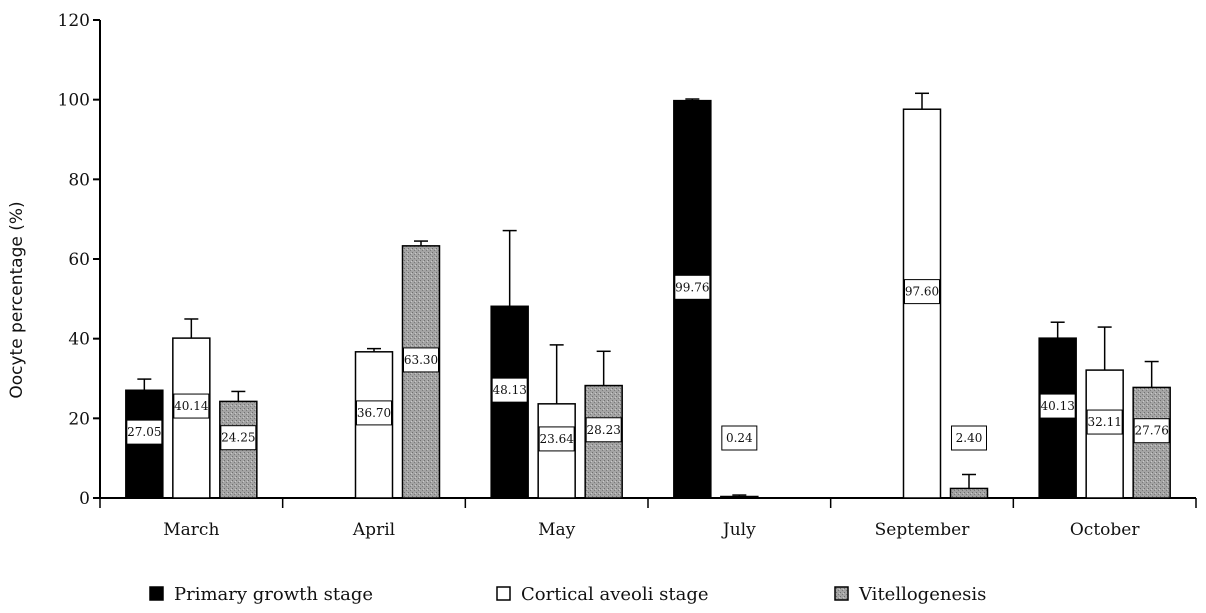 The width and height of the screenshot is (1206, 613). I want to click on data-label: 99.76, so click(692, 287).